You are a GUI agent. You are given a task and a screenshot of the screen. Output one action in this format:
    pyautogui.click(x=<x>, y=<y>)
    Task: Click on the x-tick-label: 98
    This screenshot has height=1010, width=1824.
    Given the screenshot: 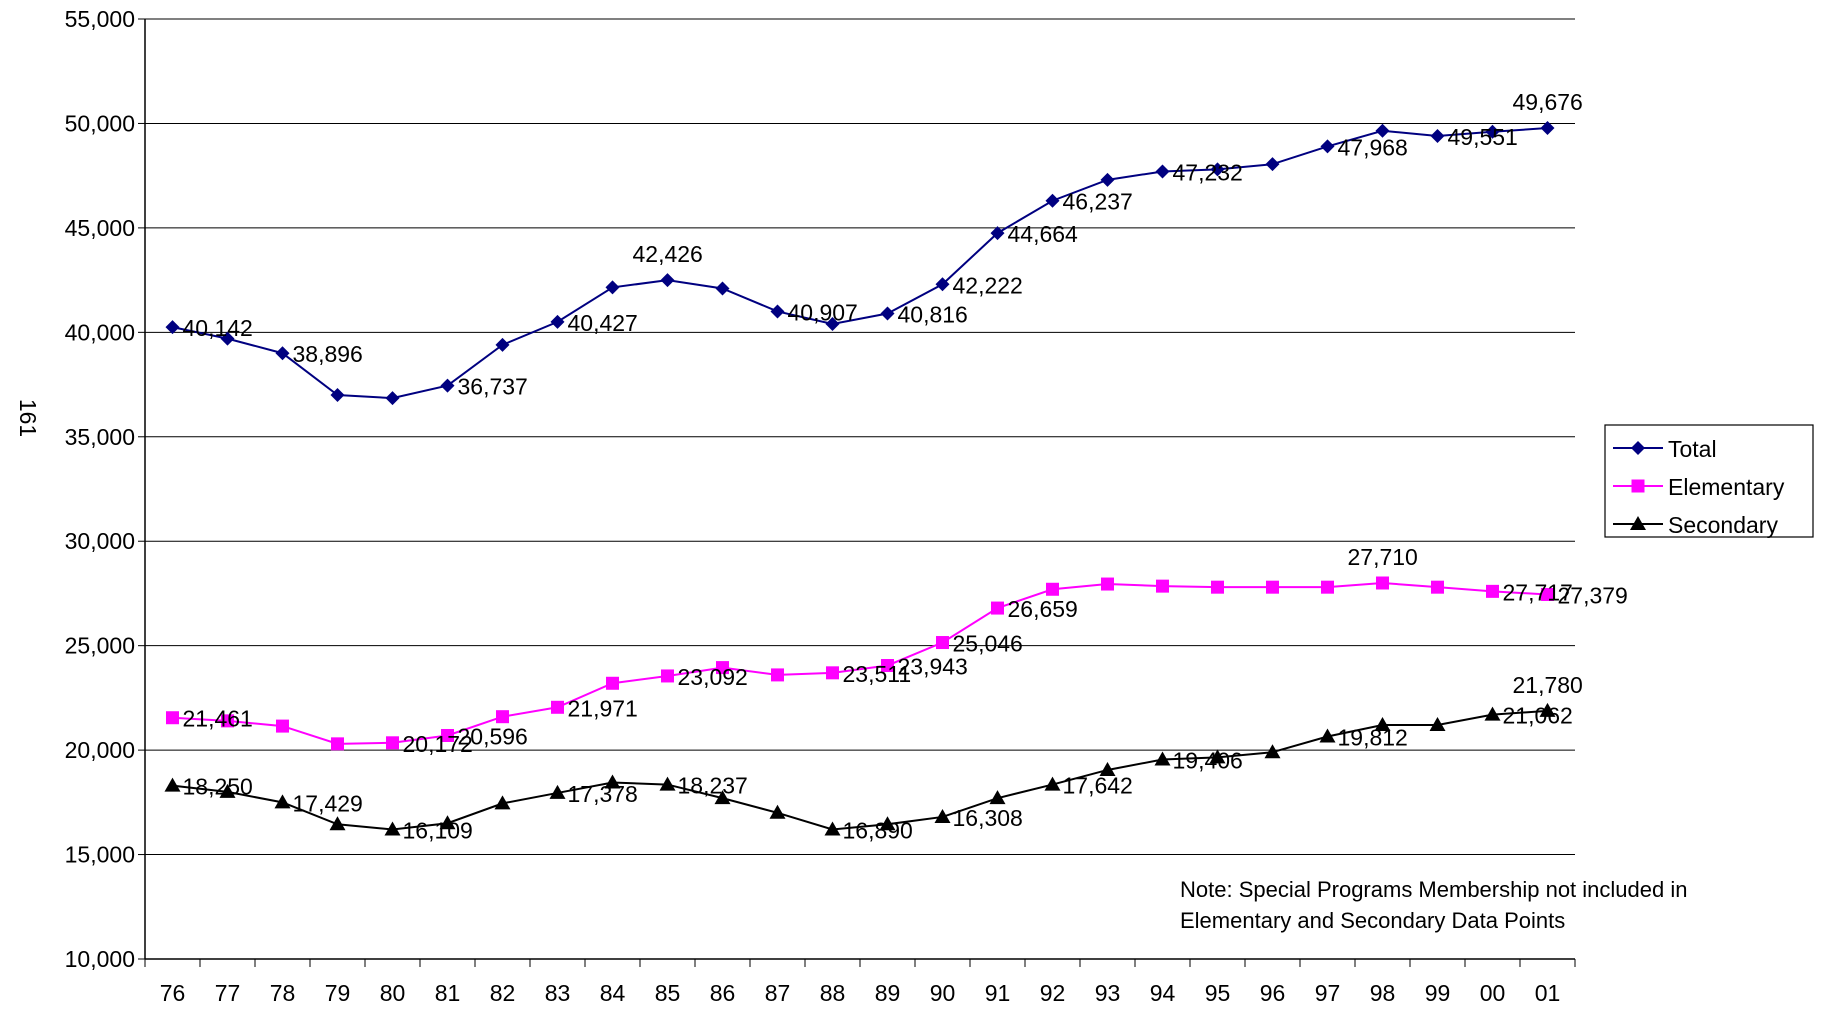 What is the action you would take?
    pyautogui.click(x=1383, y=993)
    